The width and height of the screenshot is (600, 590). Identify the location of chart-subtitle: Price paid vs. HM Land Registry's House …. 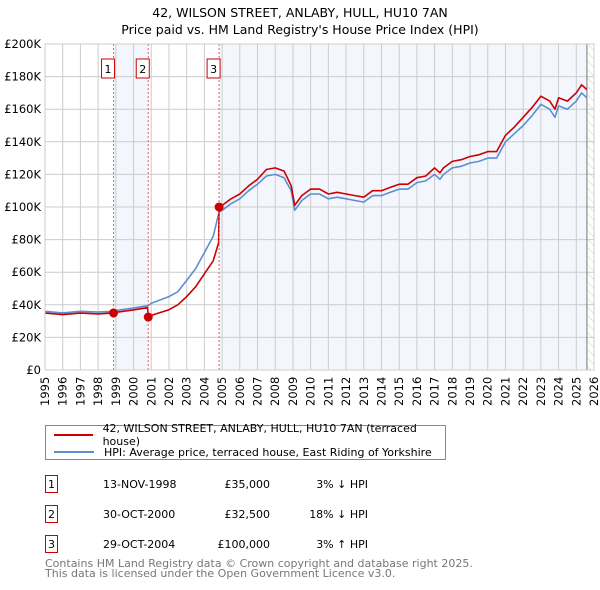
(299, 29).